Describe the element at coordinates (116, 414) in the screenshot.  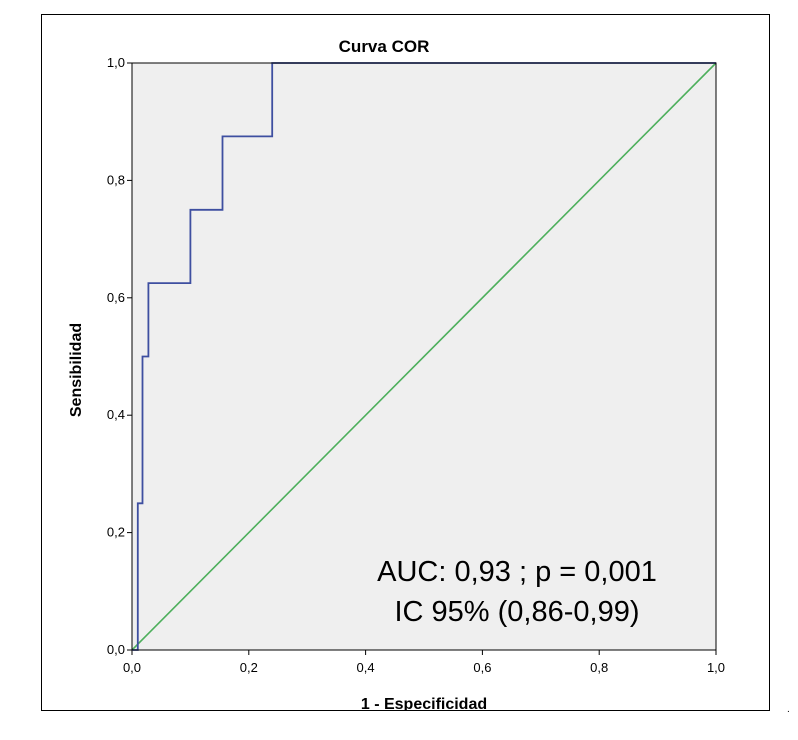
I see `y-tick-label: 0,4` at that location.